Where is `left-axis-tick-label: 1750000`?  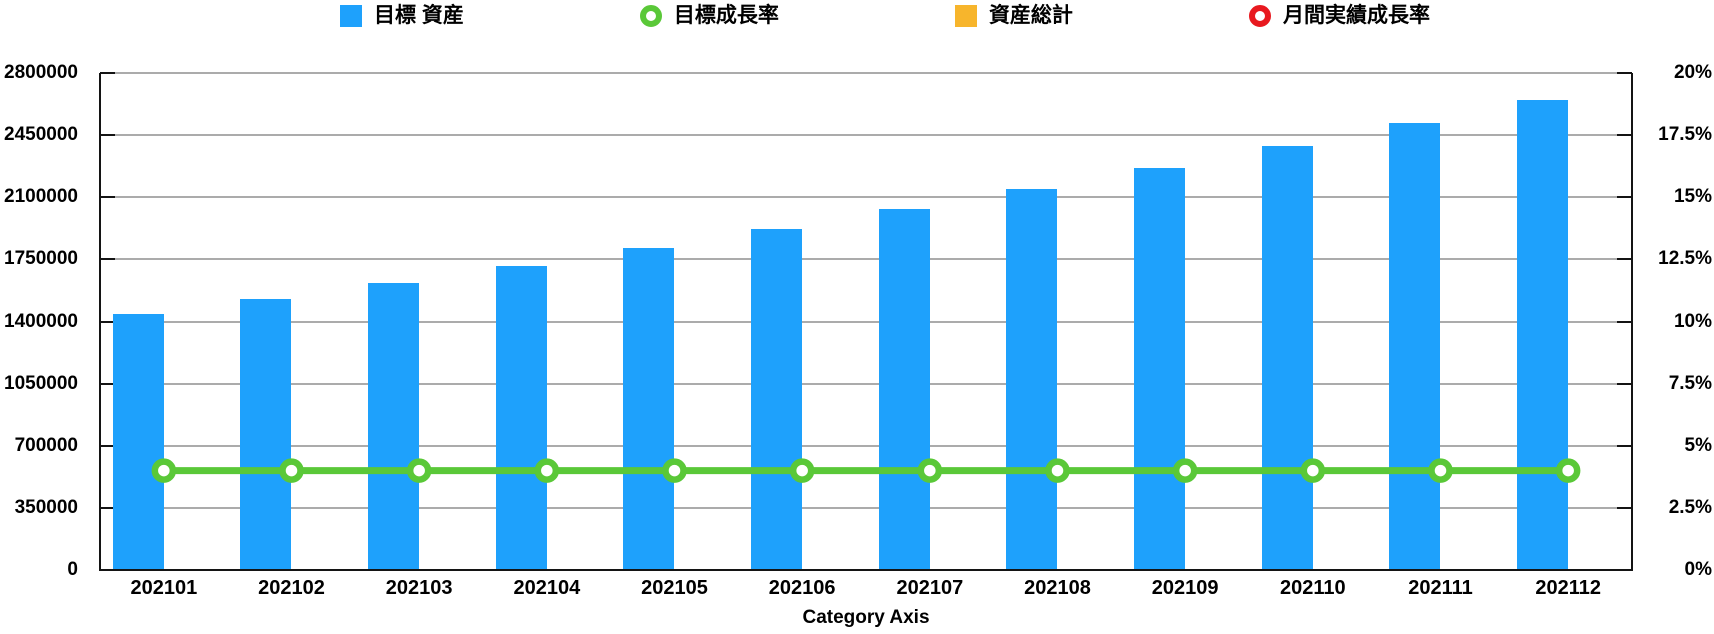 left-axis-tick-label: 1750000 is located at coordinates (41, 259).